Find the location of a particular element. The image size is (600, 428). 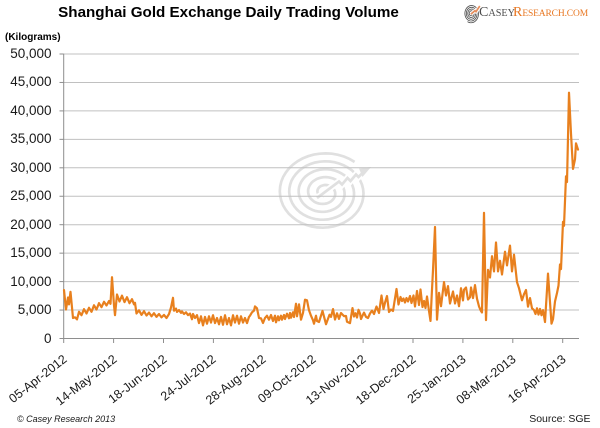

svg-text: RESEARCH.COM is located at coordinates (551, 12).